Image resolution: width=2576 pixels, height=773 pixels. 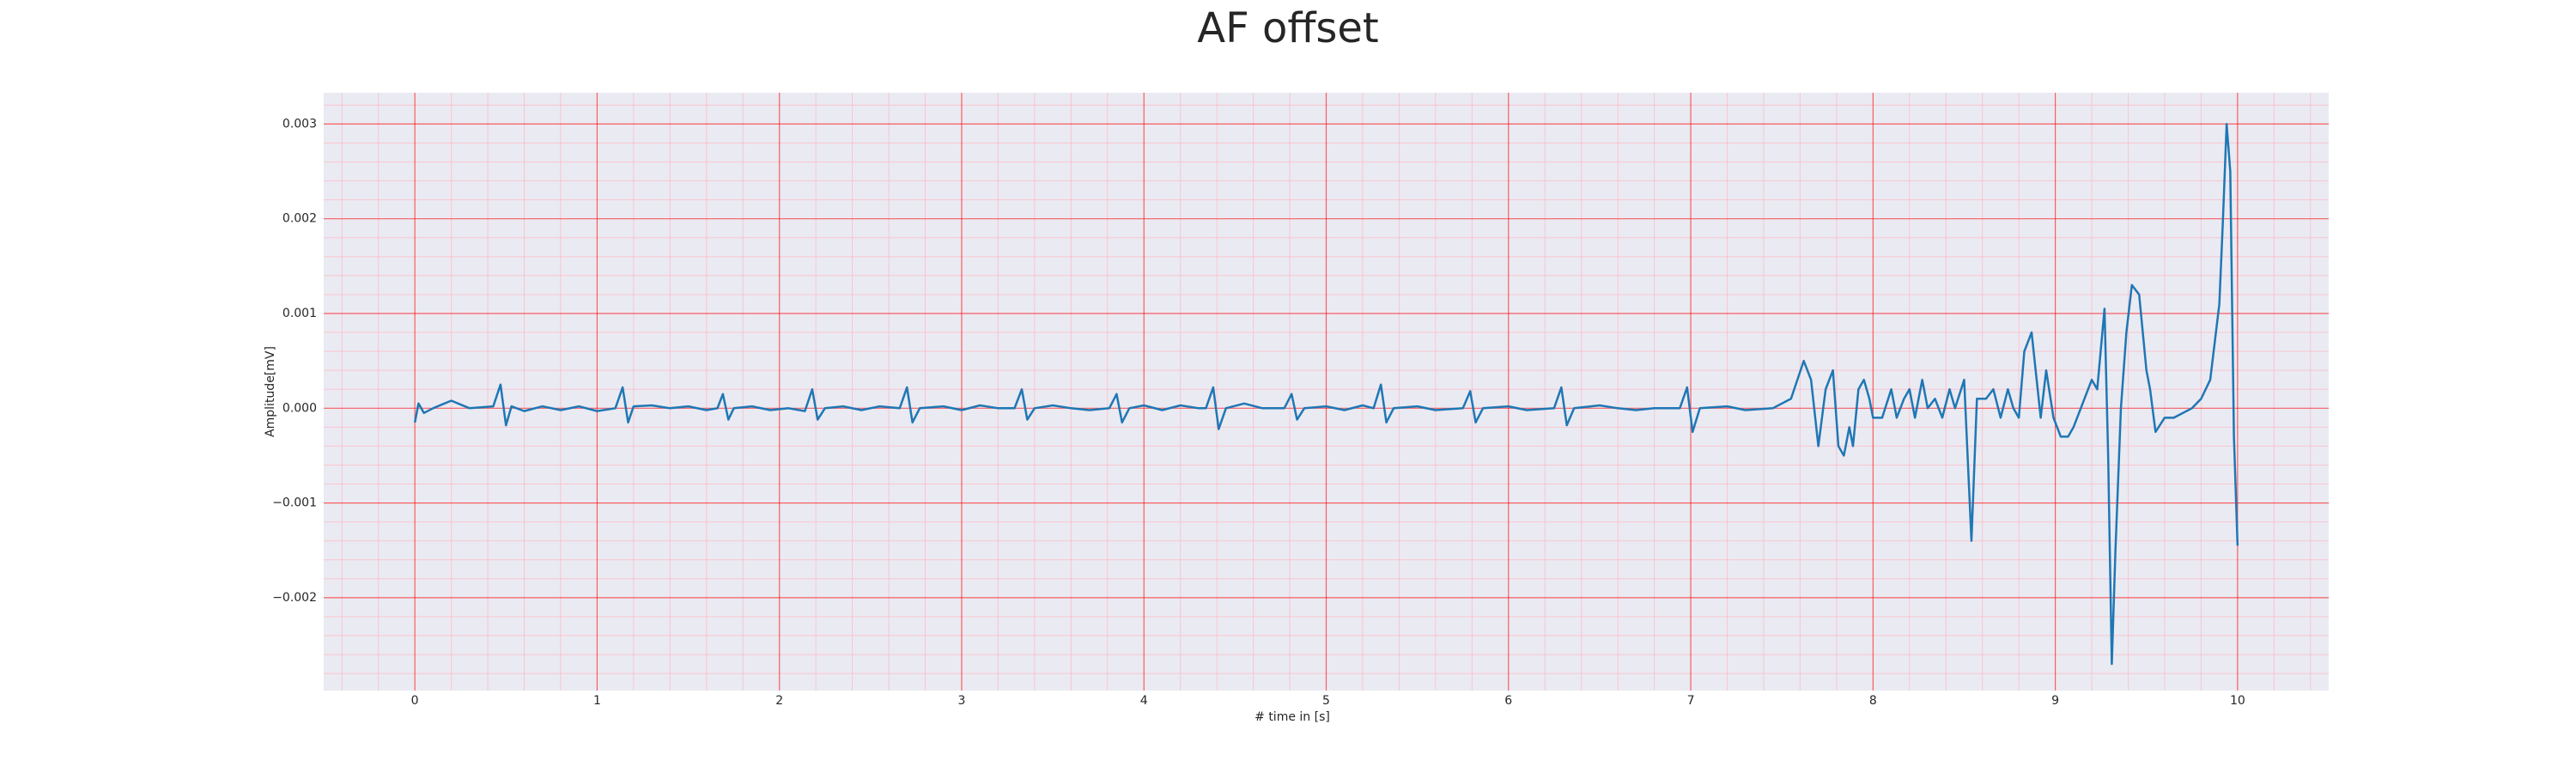 I want to click on x-tick-label: 6, so click(x=1508, y=701).